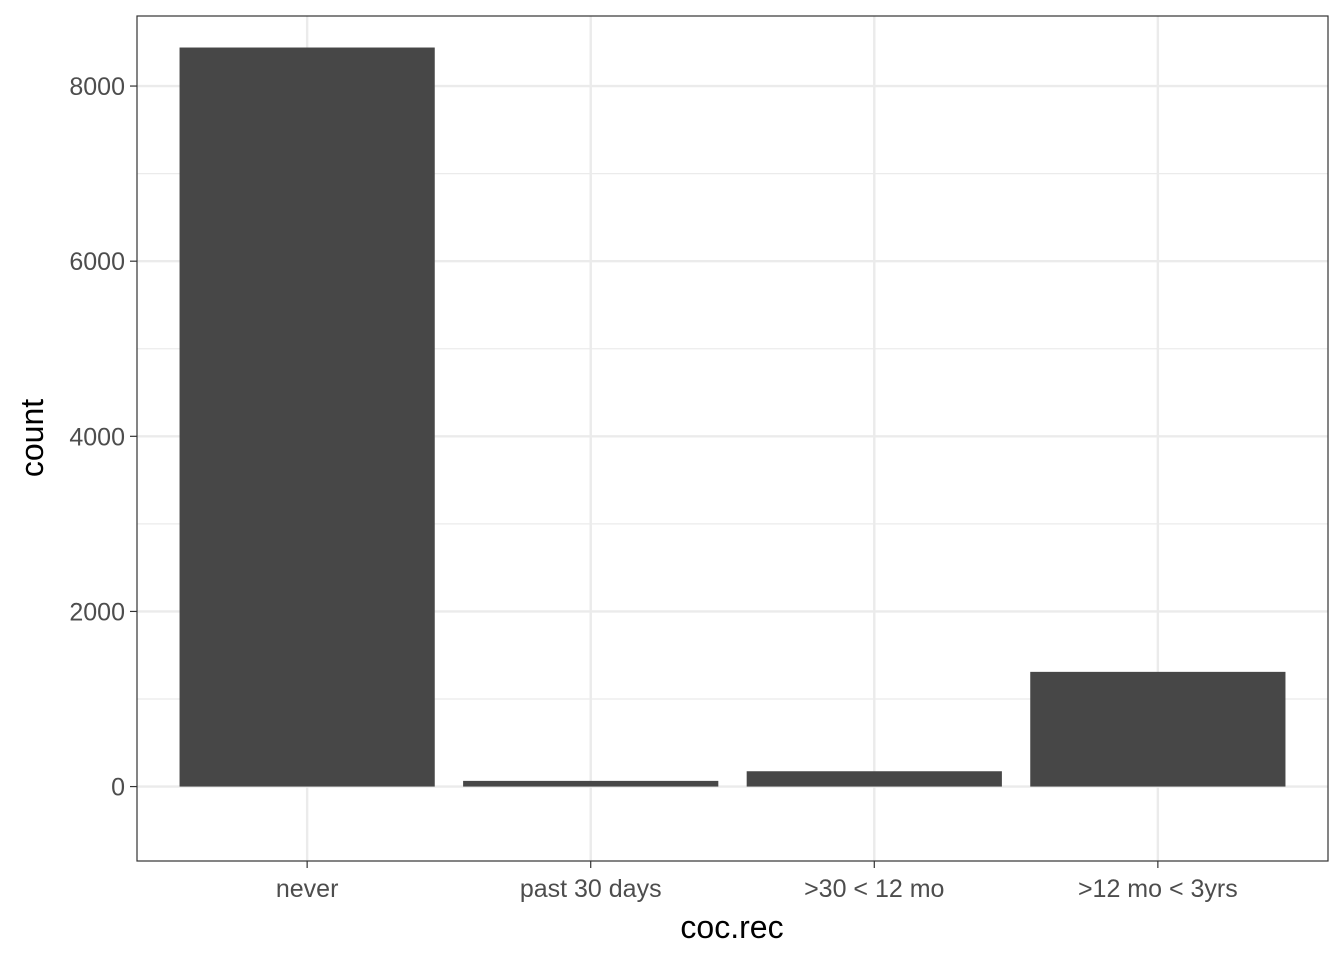 This screenshot has width=1344, height=960. I want to click on x-axis-title: coc.rec, so click(731, 927).